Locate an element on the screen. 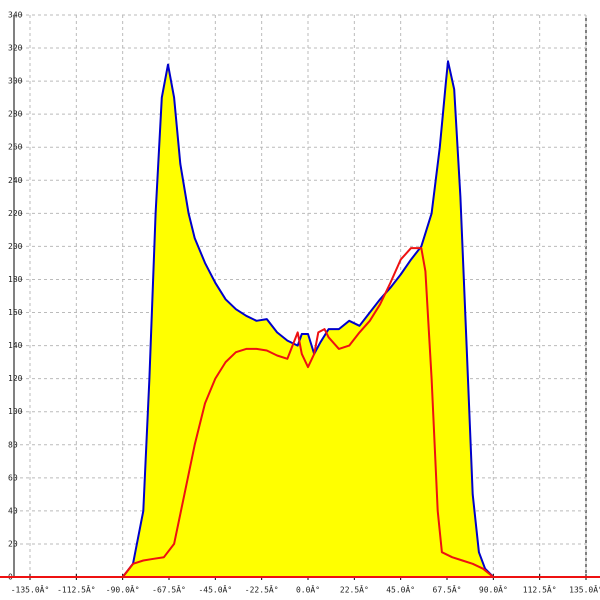  y-tick-label: 60 is located at coordinates (13, 477).